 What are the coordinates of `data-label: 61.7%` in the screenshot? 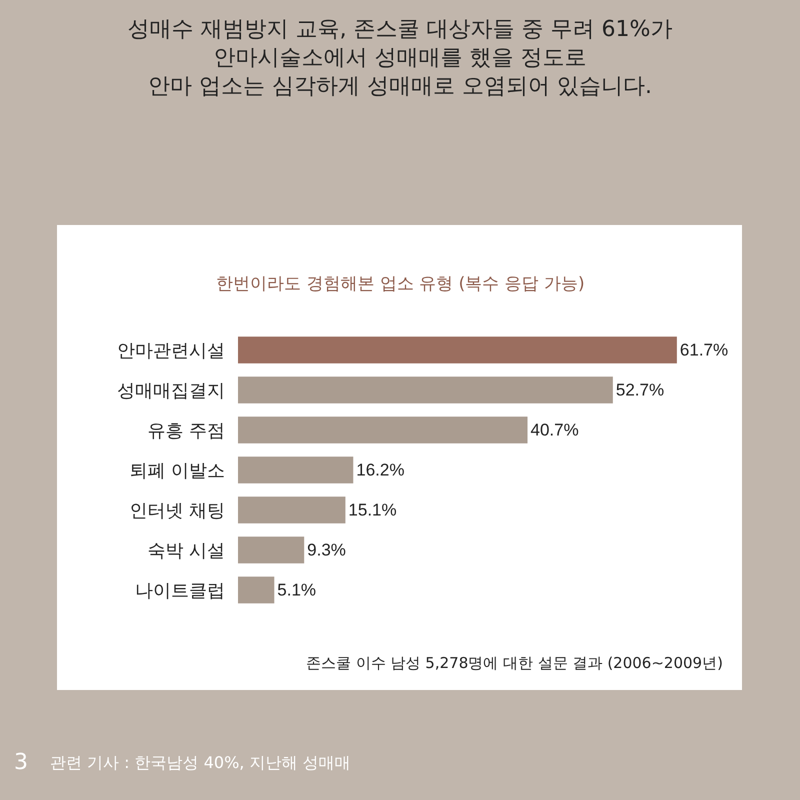 It's located at (704, 350).